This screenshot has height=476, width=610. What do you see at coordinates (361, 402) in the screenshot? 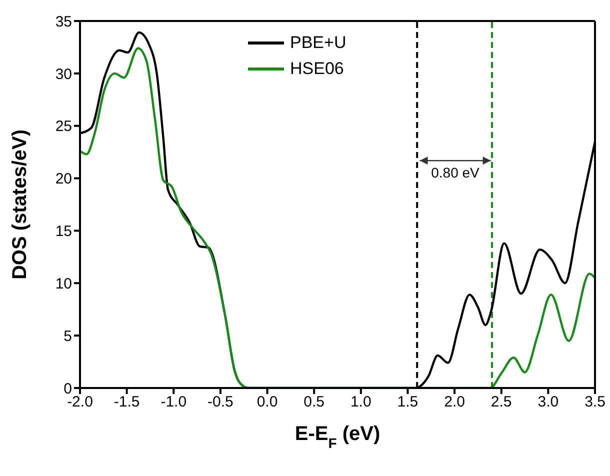
I see `x-tick-label: 1.0` at bounding box center [361, 402].